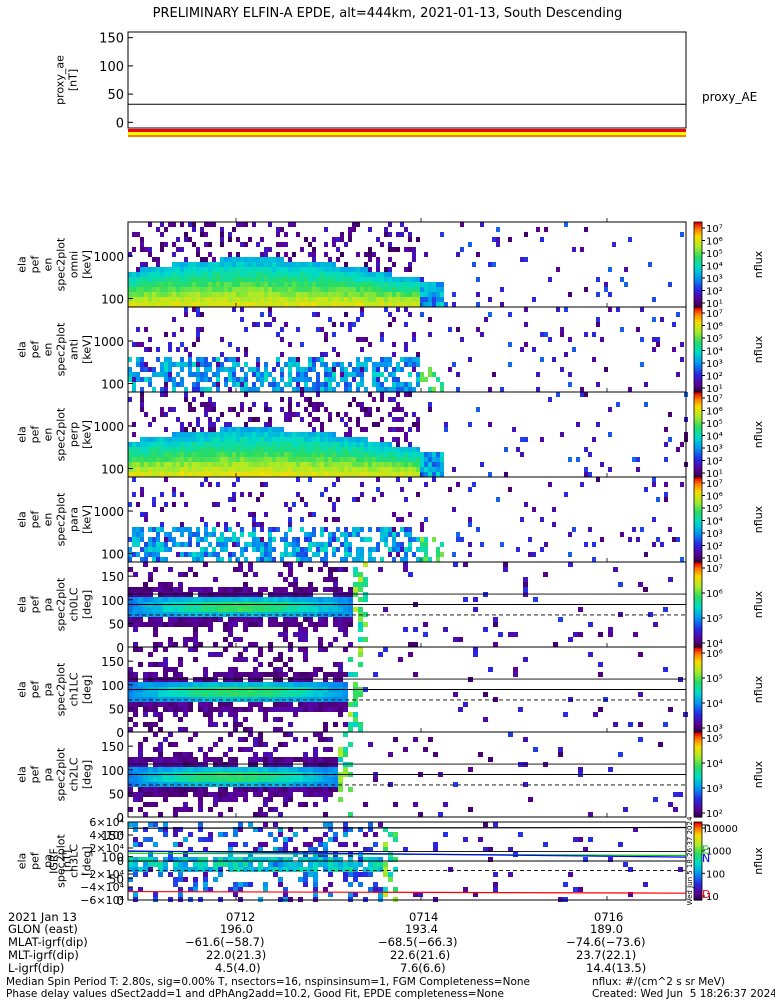  Describe the element at coordinates (407, 774) in the screenshot. I see `pitch-angle-frame` at that location.